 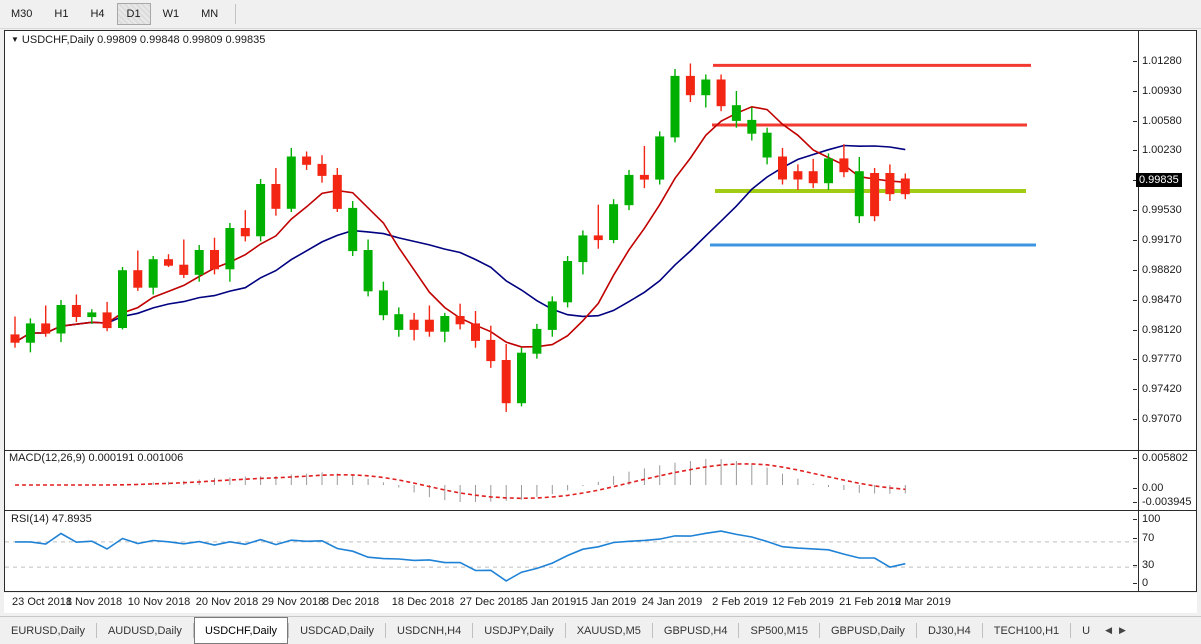 What do you see at coordinates (15, 40) in the screenshot?
I see `collapse-arrow-icon: ▼` at bounding box center [15, 40].